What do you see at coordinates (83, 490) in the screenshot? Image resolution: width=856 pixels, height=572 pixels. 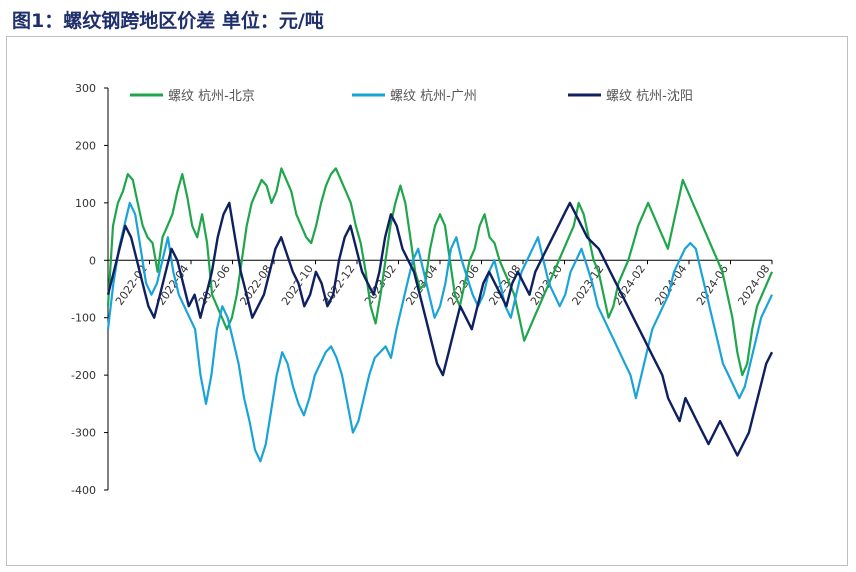 I see `y-tick-label: -400` at bounding box center [83, 490].